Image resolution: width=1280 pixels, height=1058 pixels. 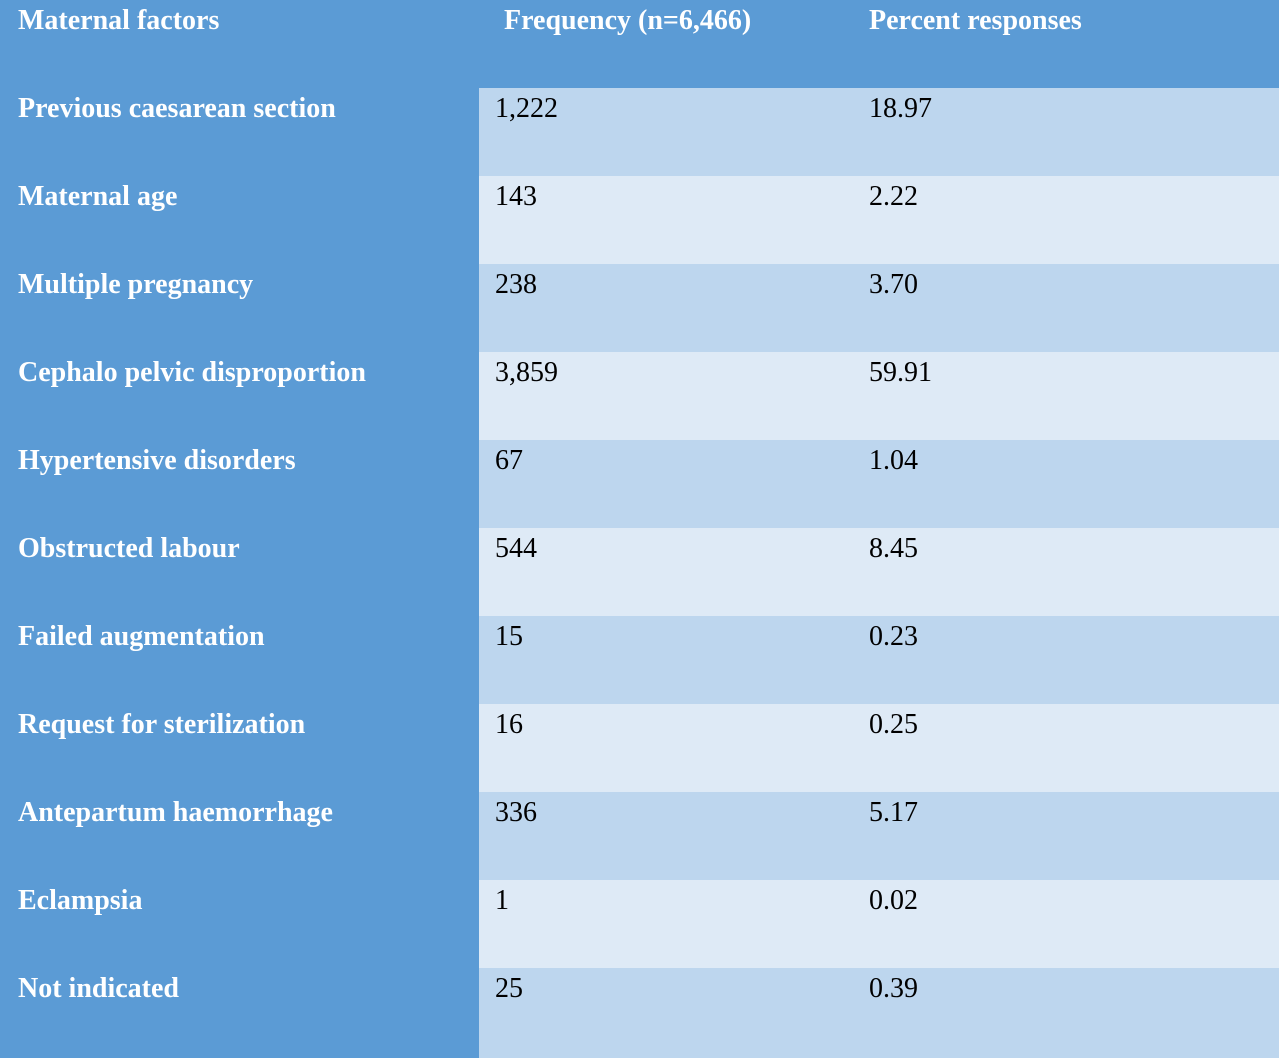 I want to click on table-row: Antepartum haemorrhage 336 5.17, so click(x=639, y=836).